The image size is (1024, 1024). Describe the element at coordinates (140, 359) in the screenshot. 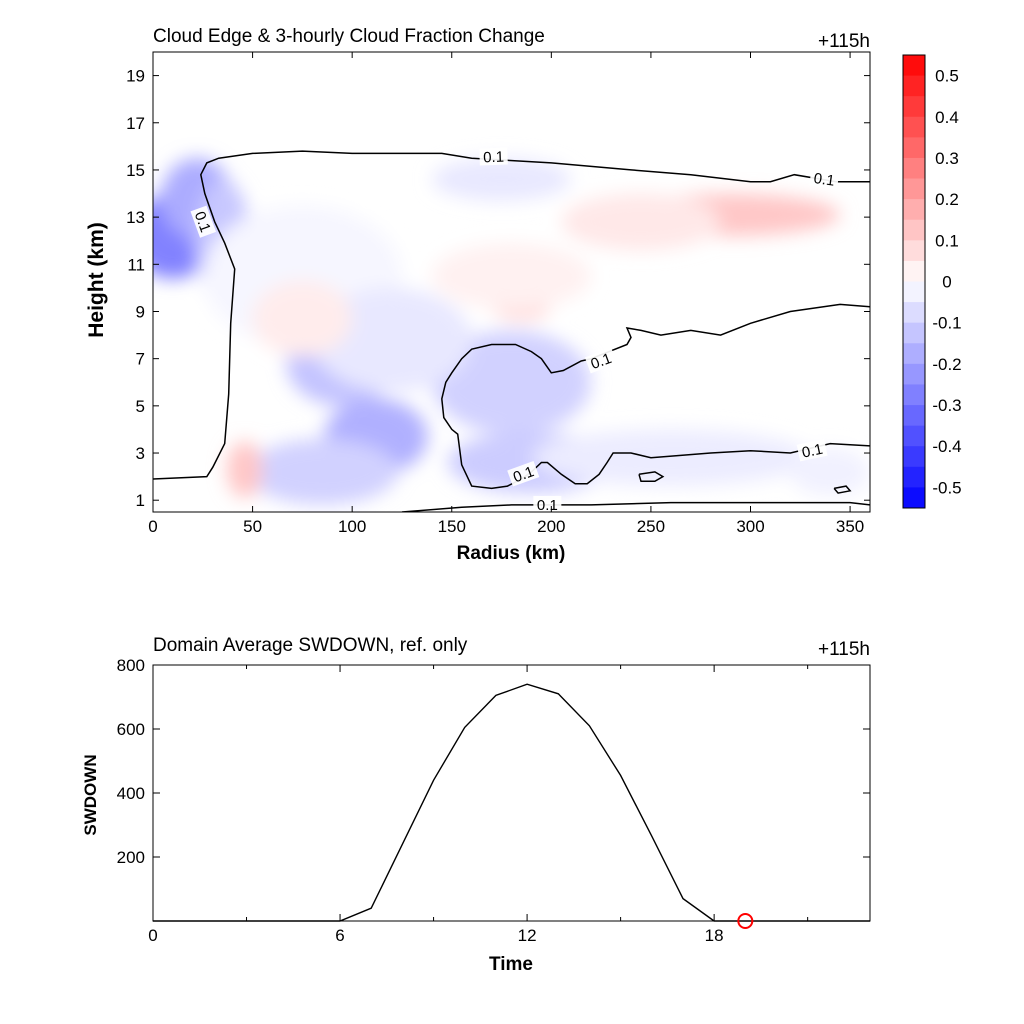

I see `y-tick-label: 7` at that location.